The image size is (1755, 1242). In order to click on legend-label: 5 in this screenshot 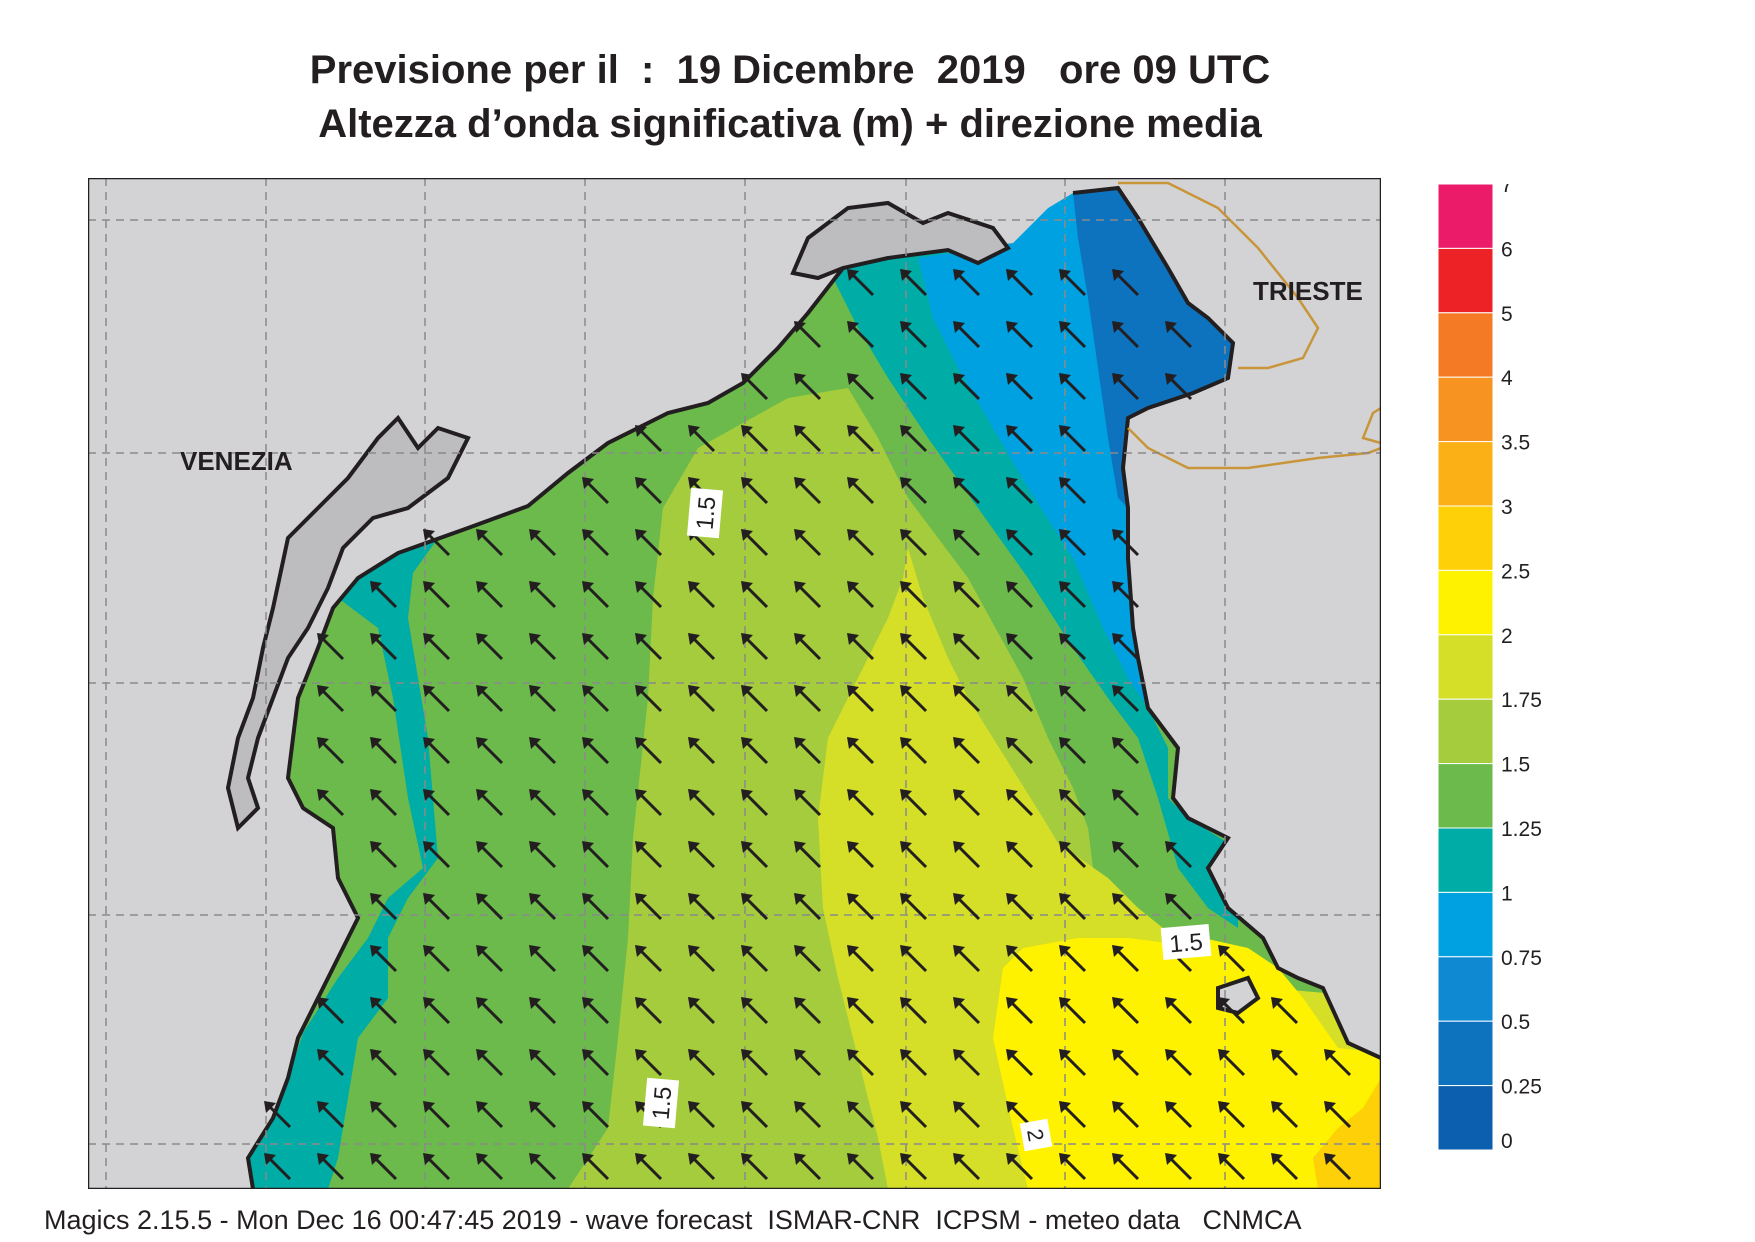, I will do `click(1507, 314)`.